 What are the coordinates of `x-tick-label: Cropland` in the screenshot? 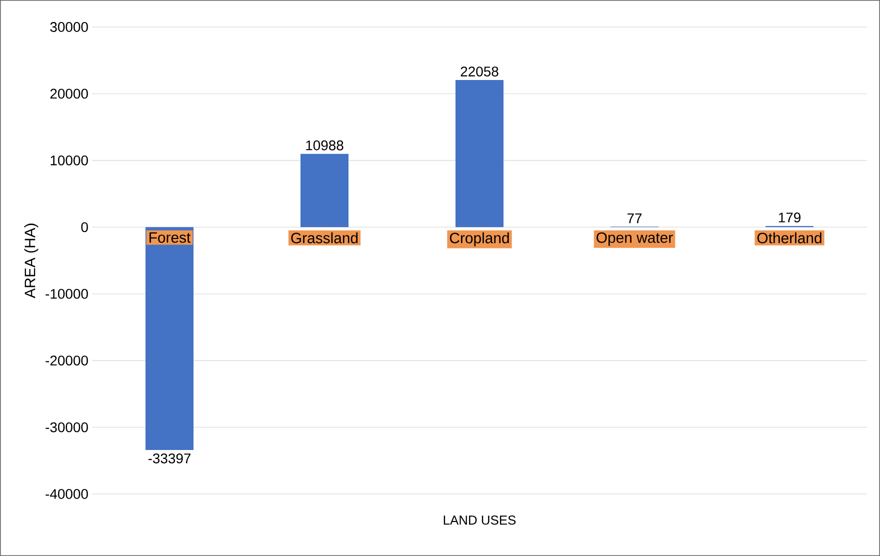 It's located at (479, 239).